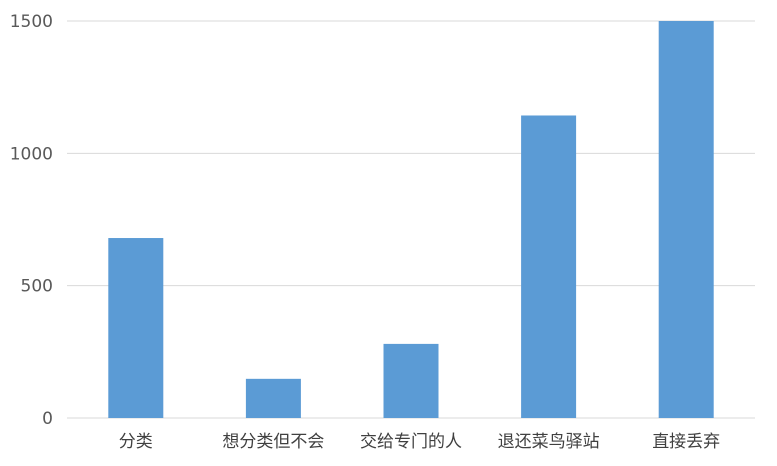  I want to click on y-tick-label: 1000, so click(31, 154).